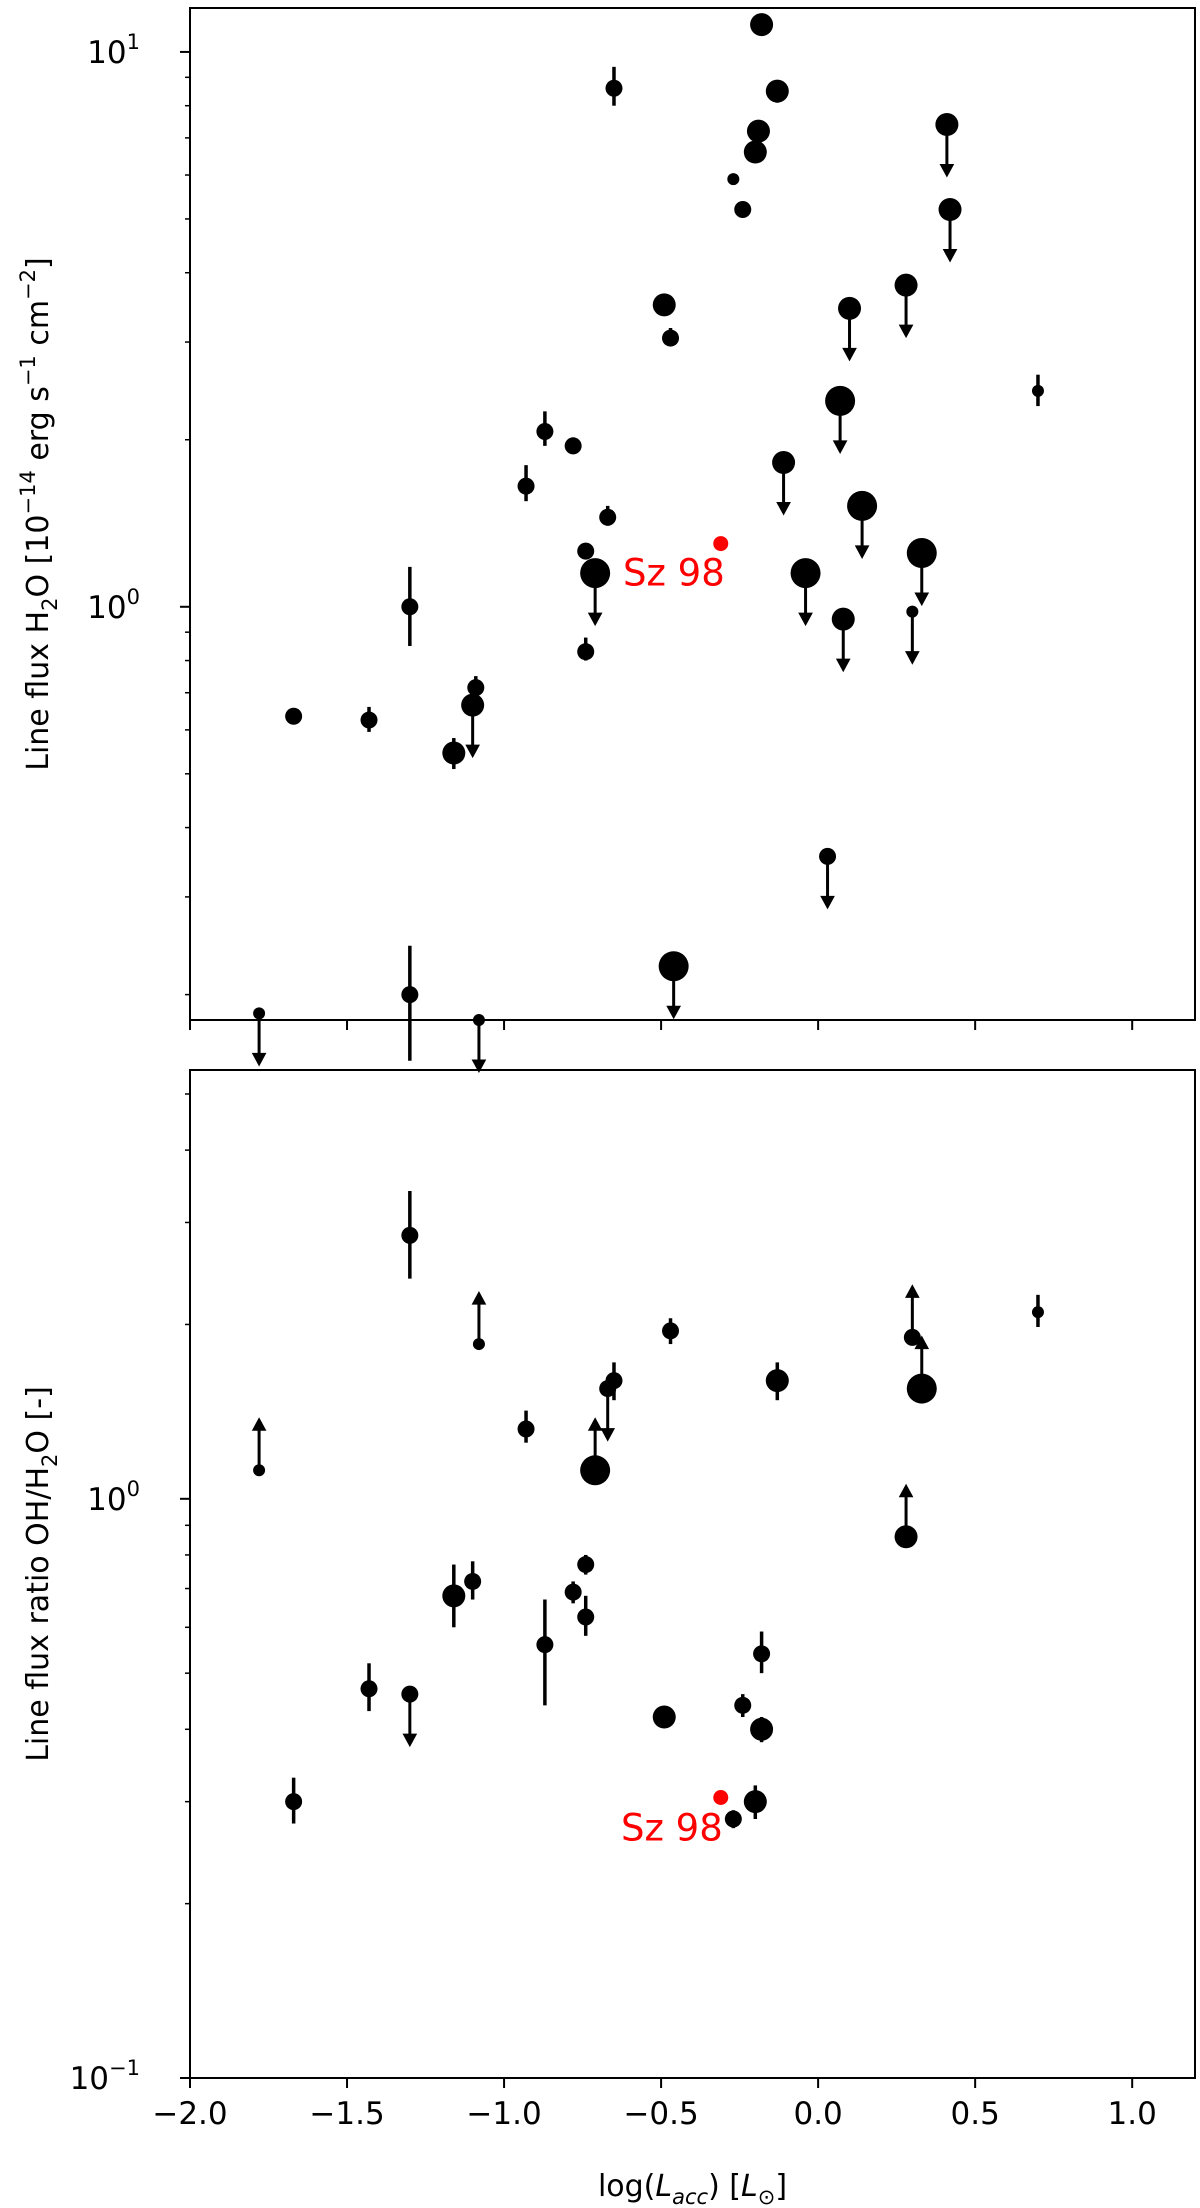  Describe the element at coordinates (346, 2114) in the screenshot. I see `x-tick-label: −1.5` at that location.